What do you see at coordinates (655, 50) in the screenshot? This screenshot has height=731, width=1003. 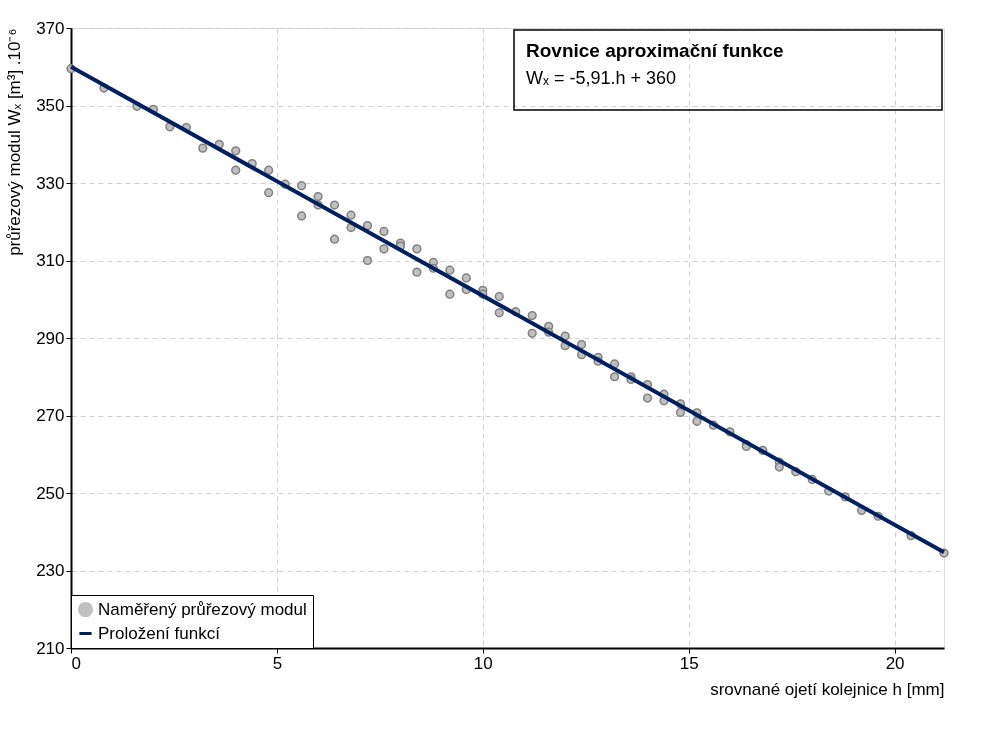 I see `annotation: Rovnice aproximační funkce` at bounding box center [655, 50].